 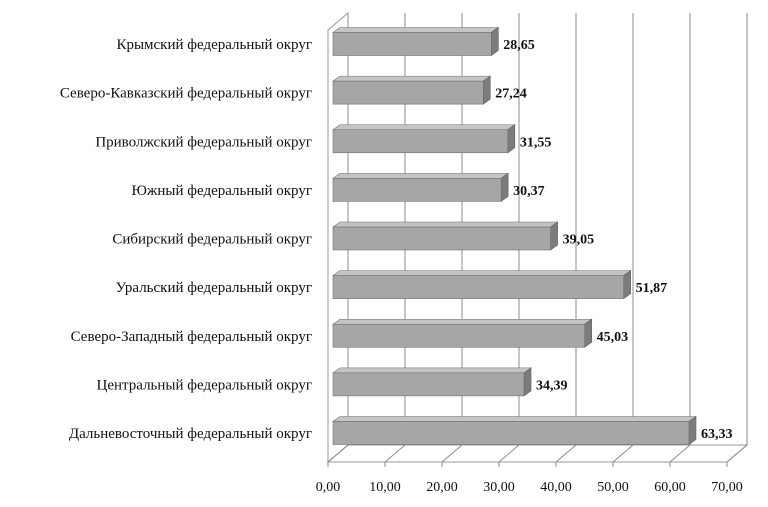 I want to click on category-label: Дальневосточный федеральный округ, so click(x=190, y=434).